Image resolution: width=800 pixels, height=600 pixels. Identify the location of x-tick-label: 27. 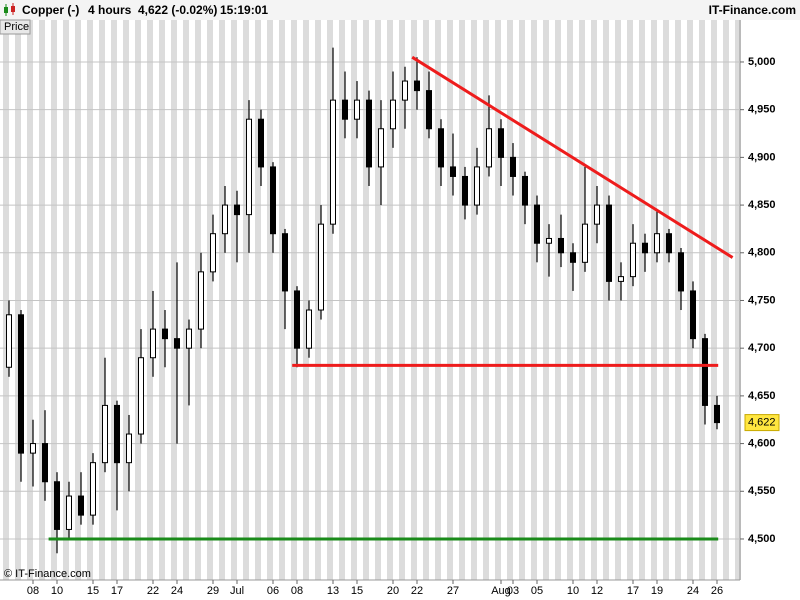
(453, 591).